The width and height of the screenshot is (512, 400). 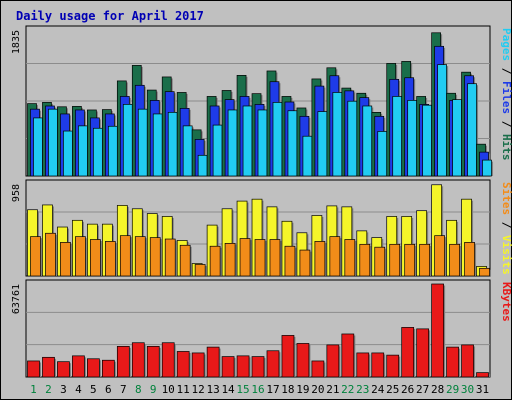 What do you see at coordinates (272, 389) in the screenshot?
I see `x-tick-label-17: 17` at bounding box center [272, 389].